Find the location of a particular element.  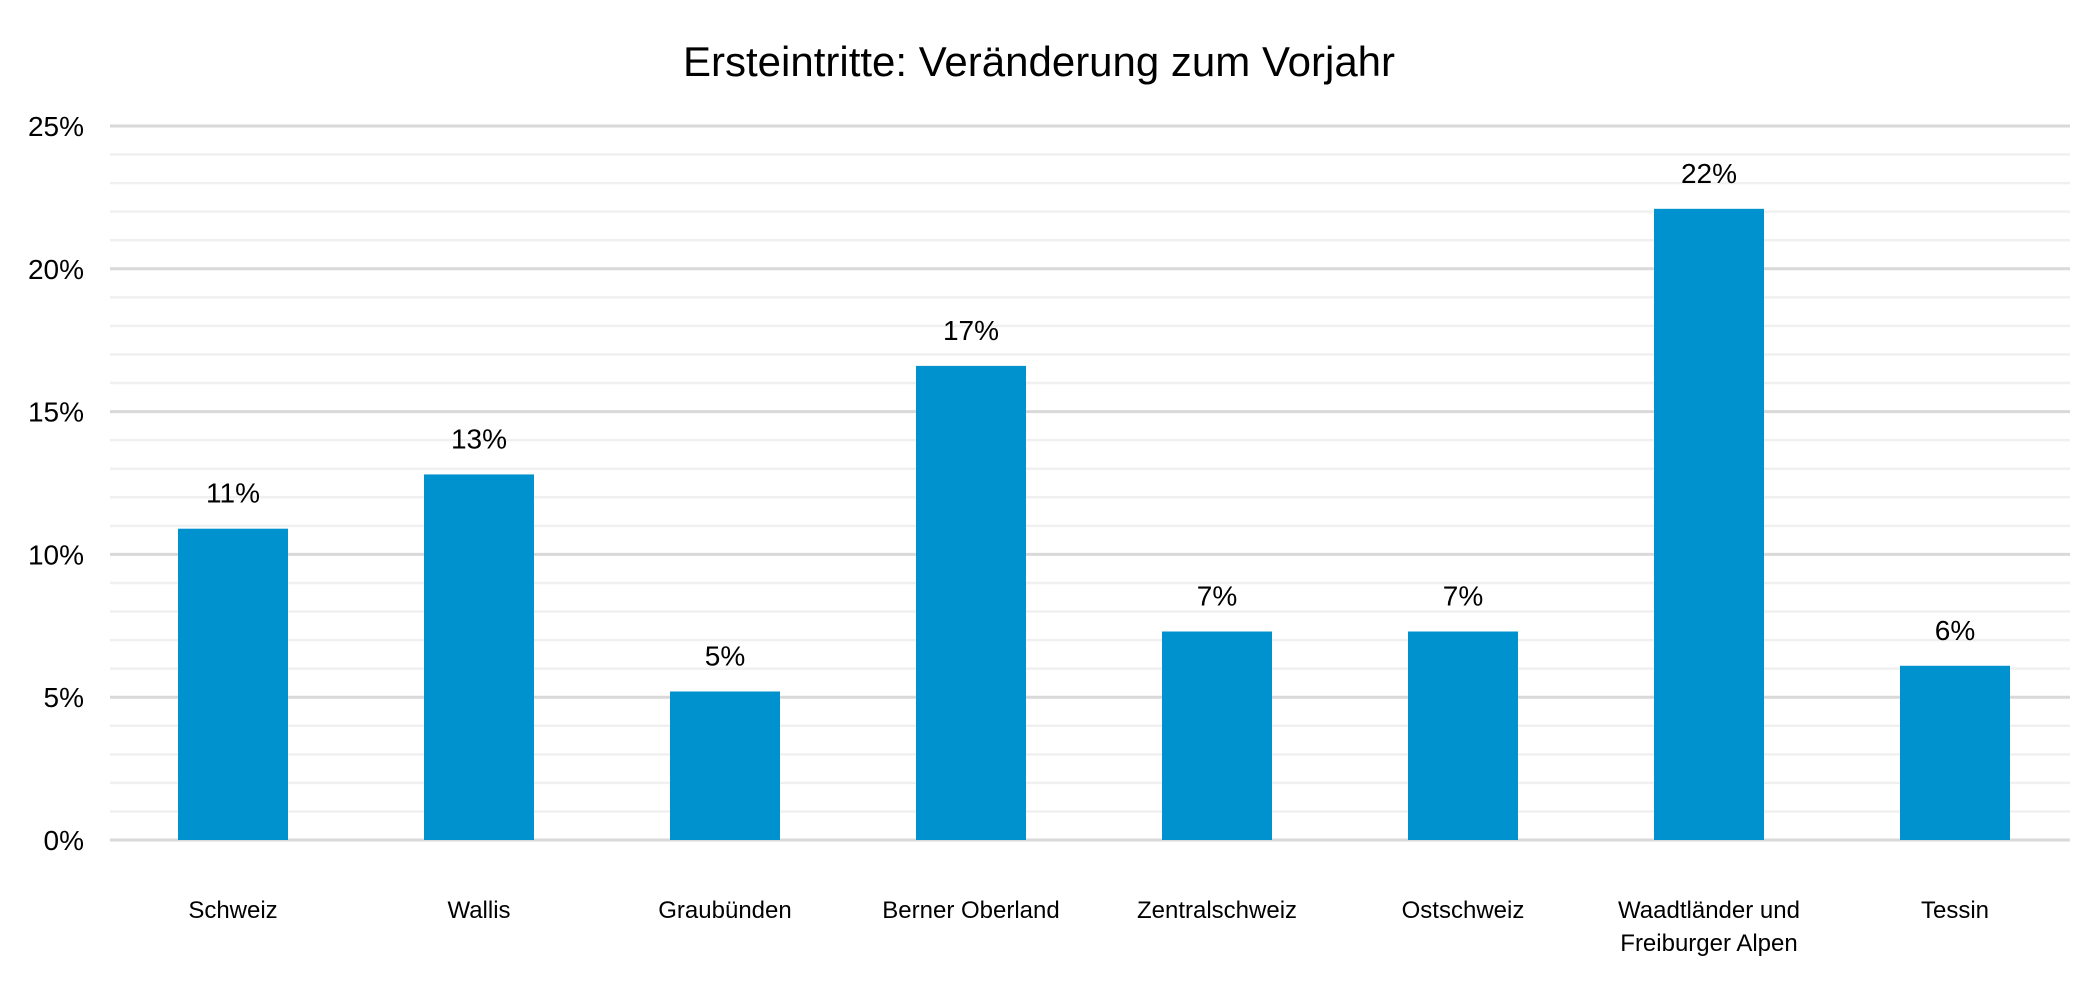

x-category-label: Tessin is located at coordinates (1955, 910).